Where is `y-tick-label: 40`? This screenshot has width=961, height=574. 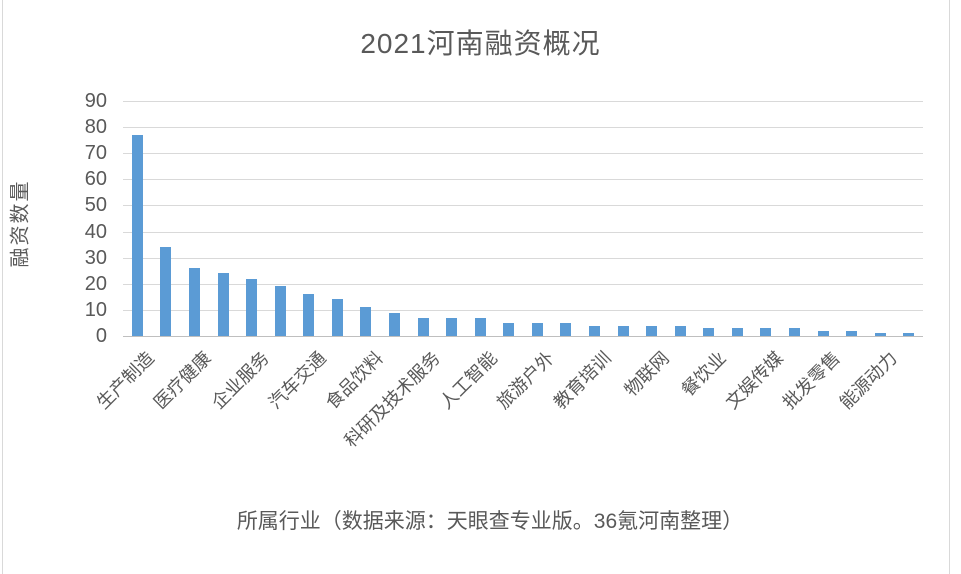
y-tick-label: 40 is located at coordinates (95, 231).